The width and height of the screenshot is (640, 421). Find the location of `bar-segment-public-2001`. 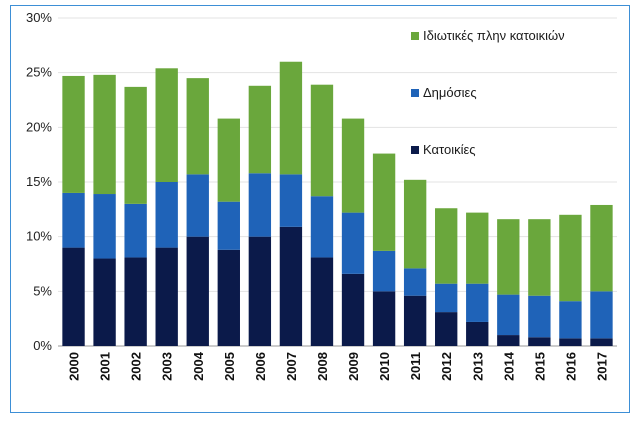

bar-segment-public-2001 is located at coordinates (104, 226).